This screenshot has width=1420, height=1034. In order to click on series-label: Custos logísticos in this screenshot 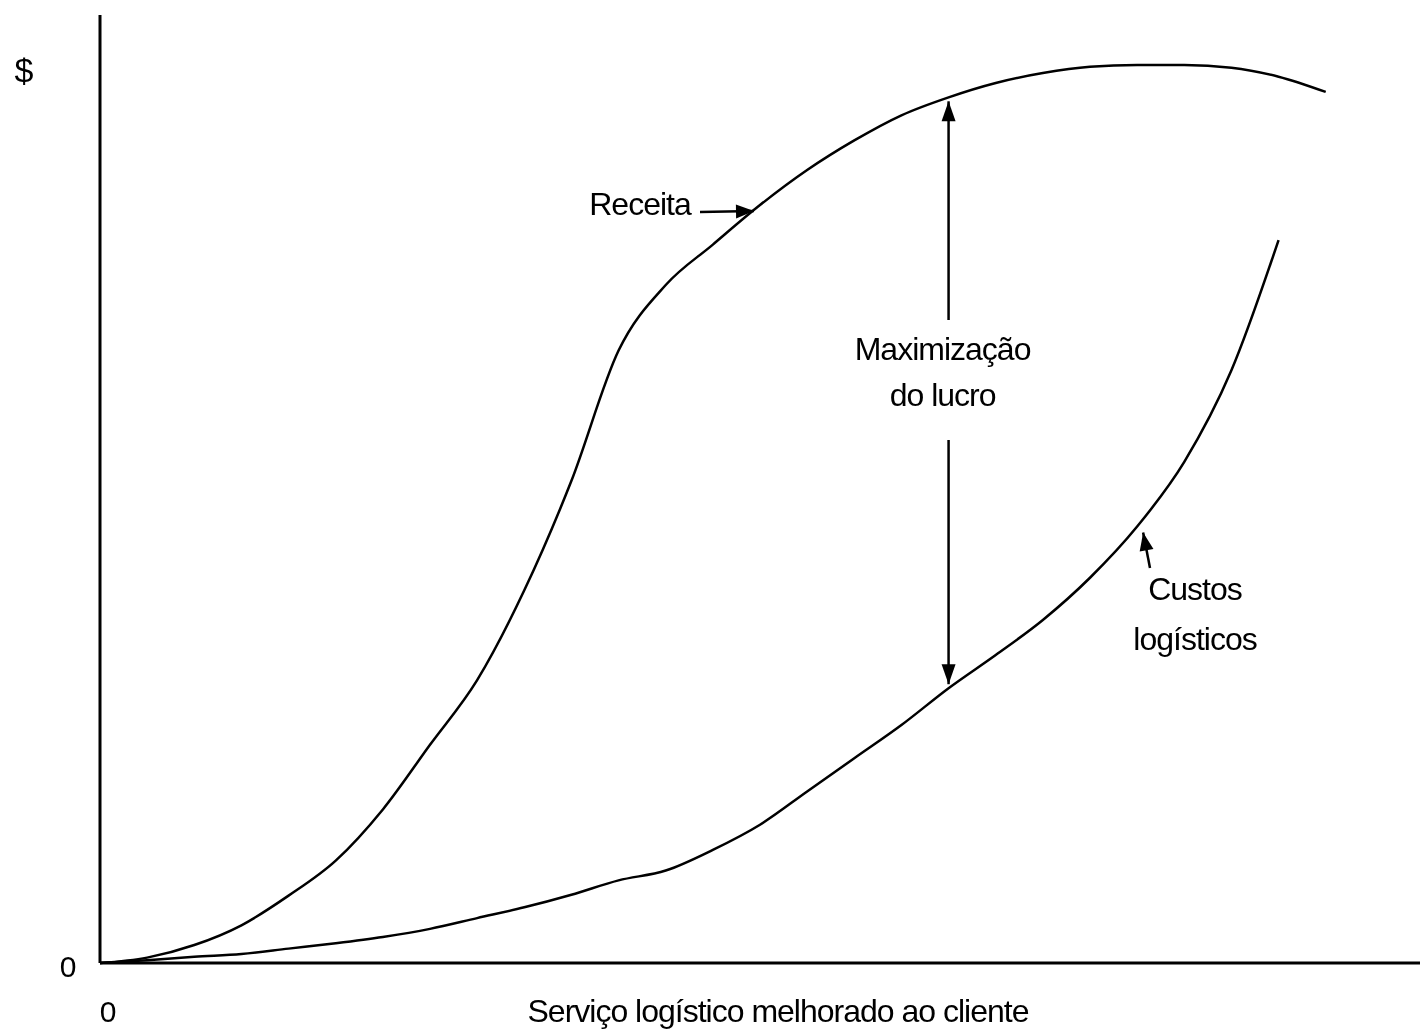, I will do `click(1195, 614)`.